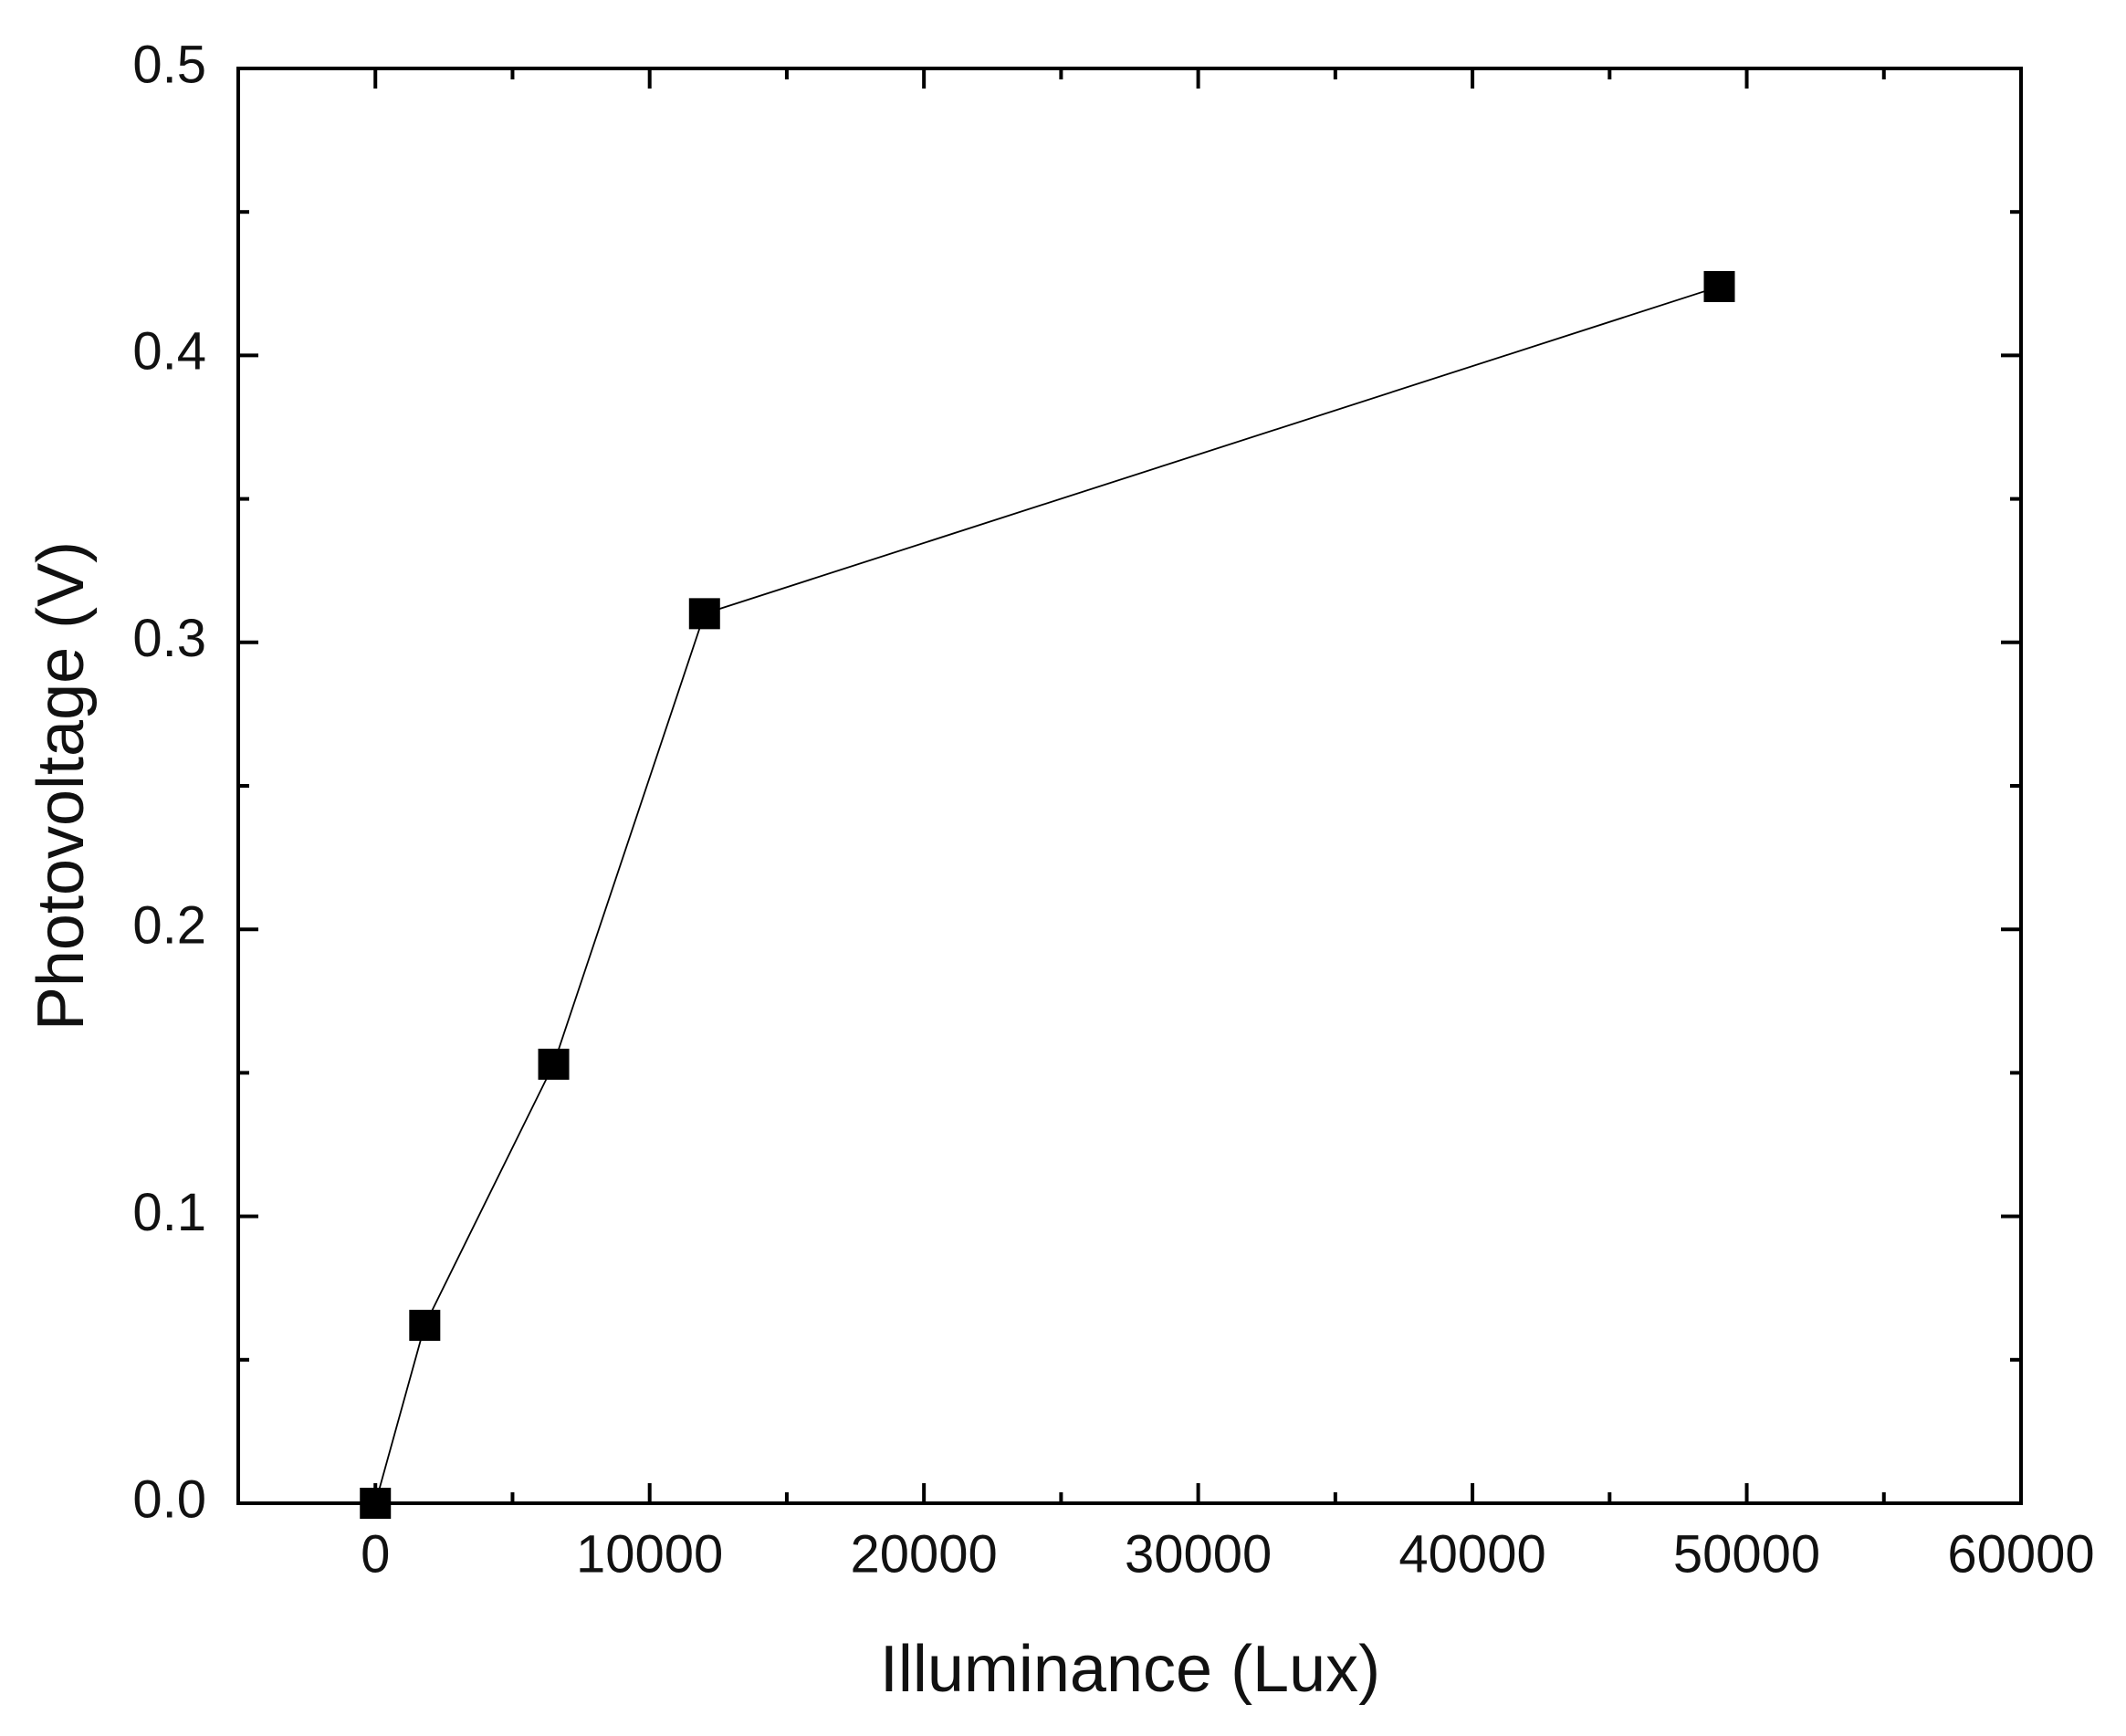  I want to click on y-tick-label: 0.4, so click(169, 352).